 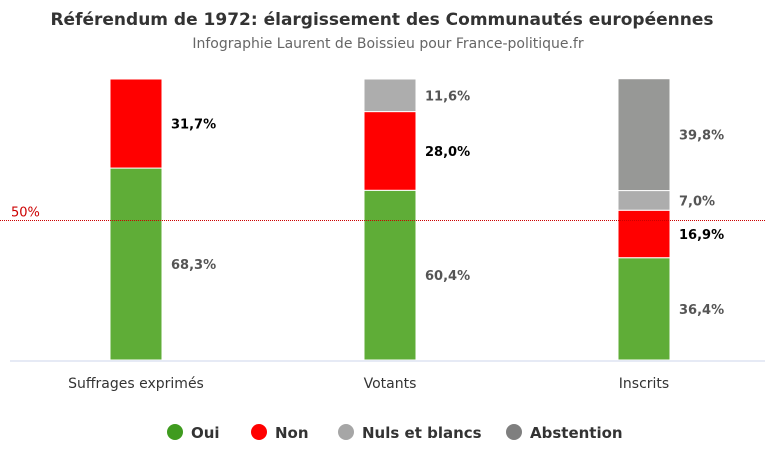 What do you see at coordinates (205, 433) in the screenshot?
I see `legend-label: Oui` at bounding box center [205, 433].